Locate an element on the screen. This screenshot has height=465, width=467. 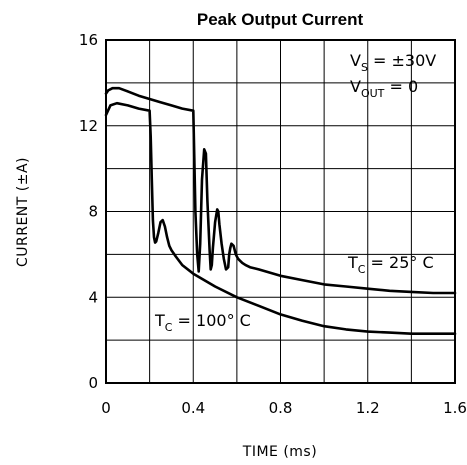
x-tick-label: 1.2 is located at coordinates (368, 408).